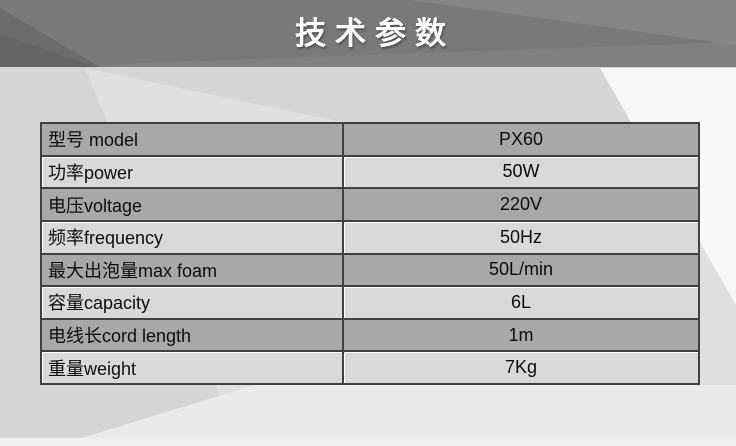 The image size is (736, 446). I want to click on param-value-cell: PX60, so click(521, 139).